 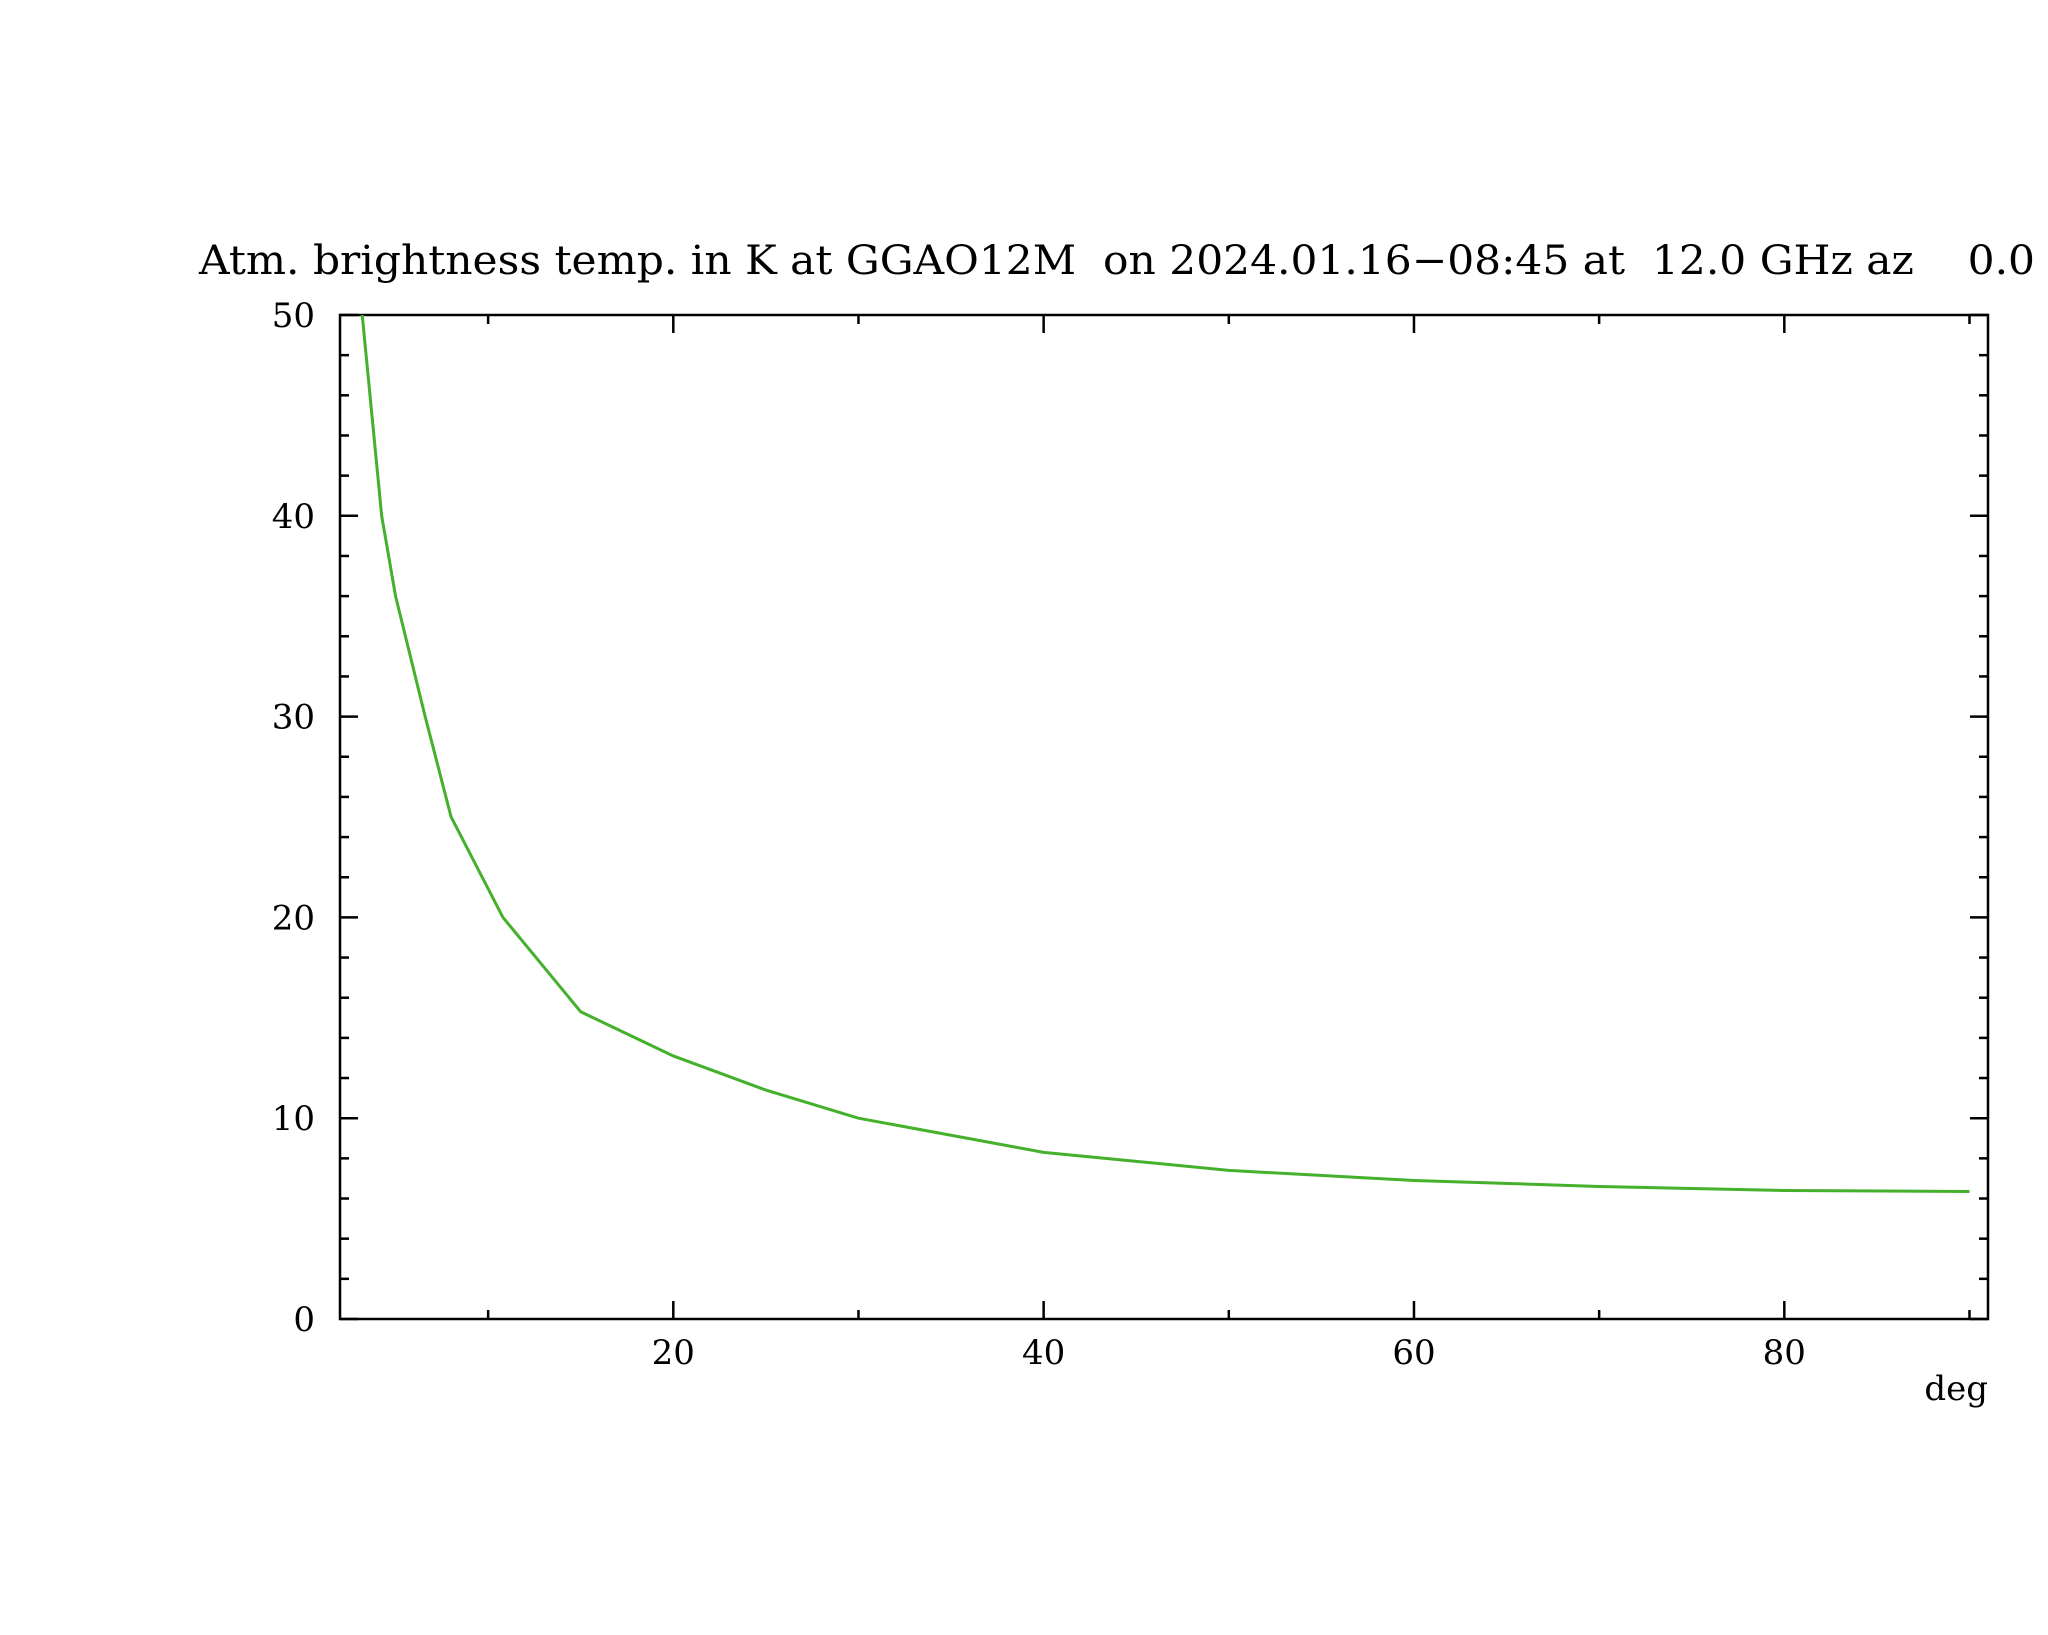 I want to click on x-axis-label: deg, so click(x=1956, y=1389).